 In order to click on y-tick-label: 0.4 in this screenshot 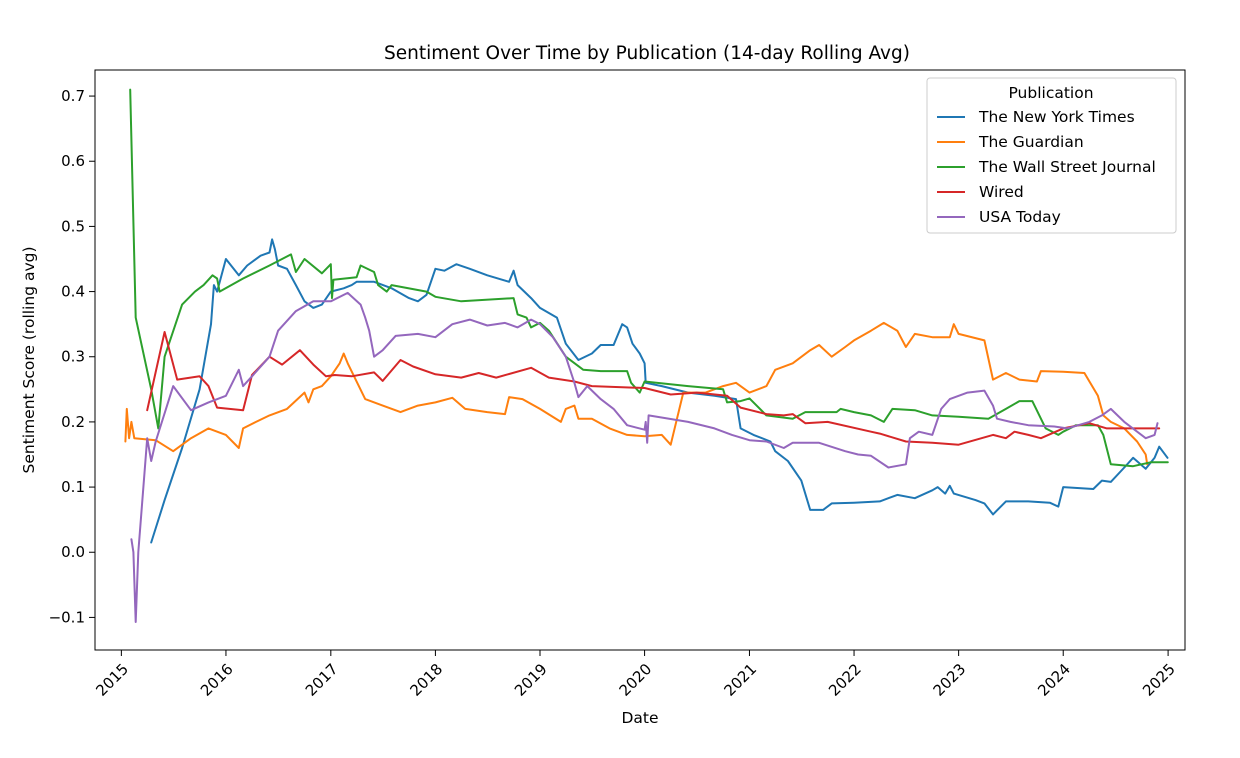, I will do `click(73, 292)`.